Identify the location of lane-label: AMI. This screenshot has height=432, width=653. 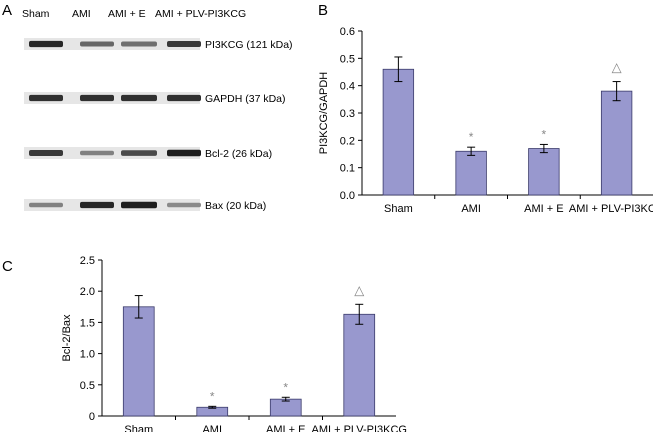
(81, 14).